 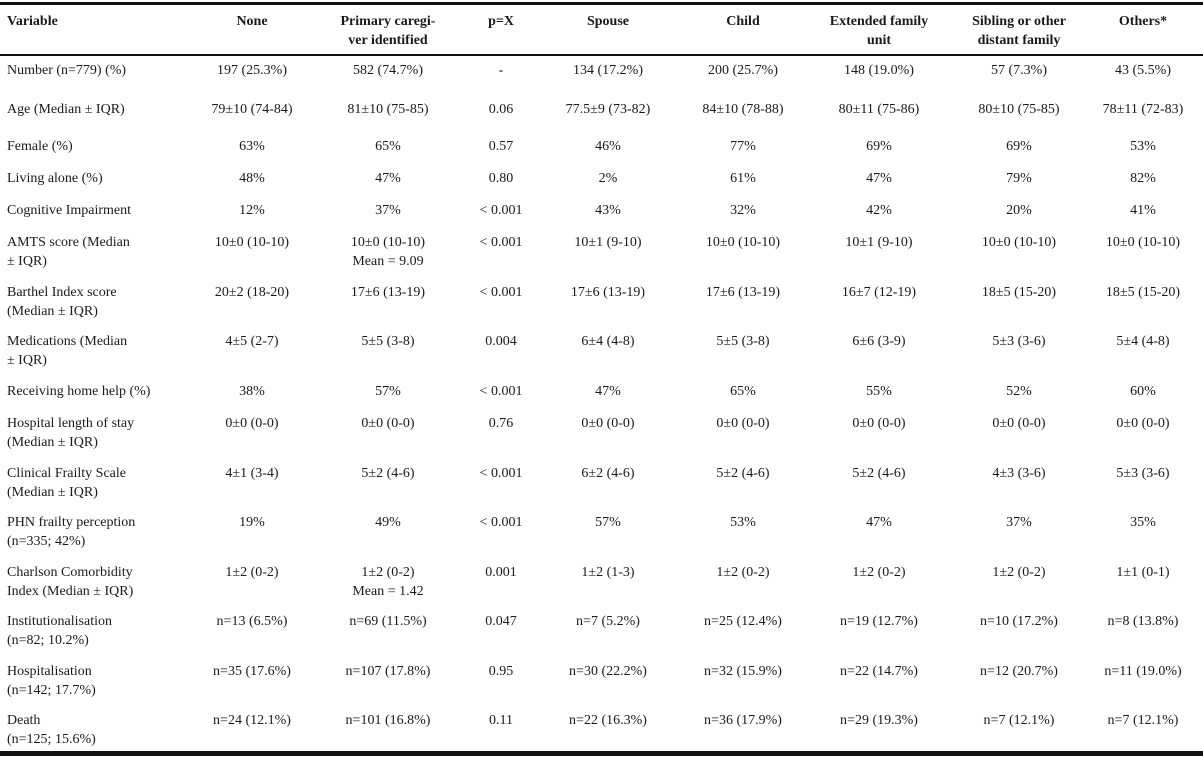 I want to click on table-cell: < 0.001, so click(x=501, y=473).